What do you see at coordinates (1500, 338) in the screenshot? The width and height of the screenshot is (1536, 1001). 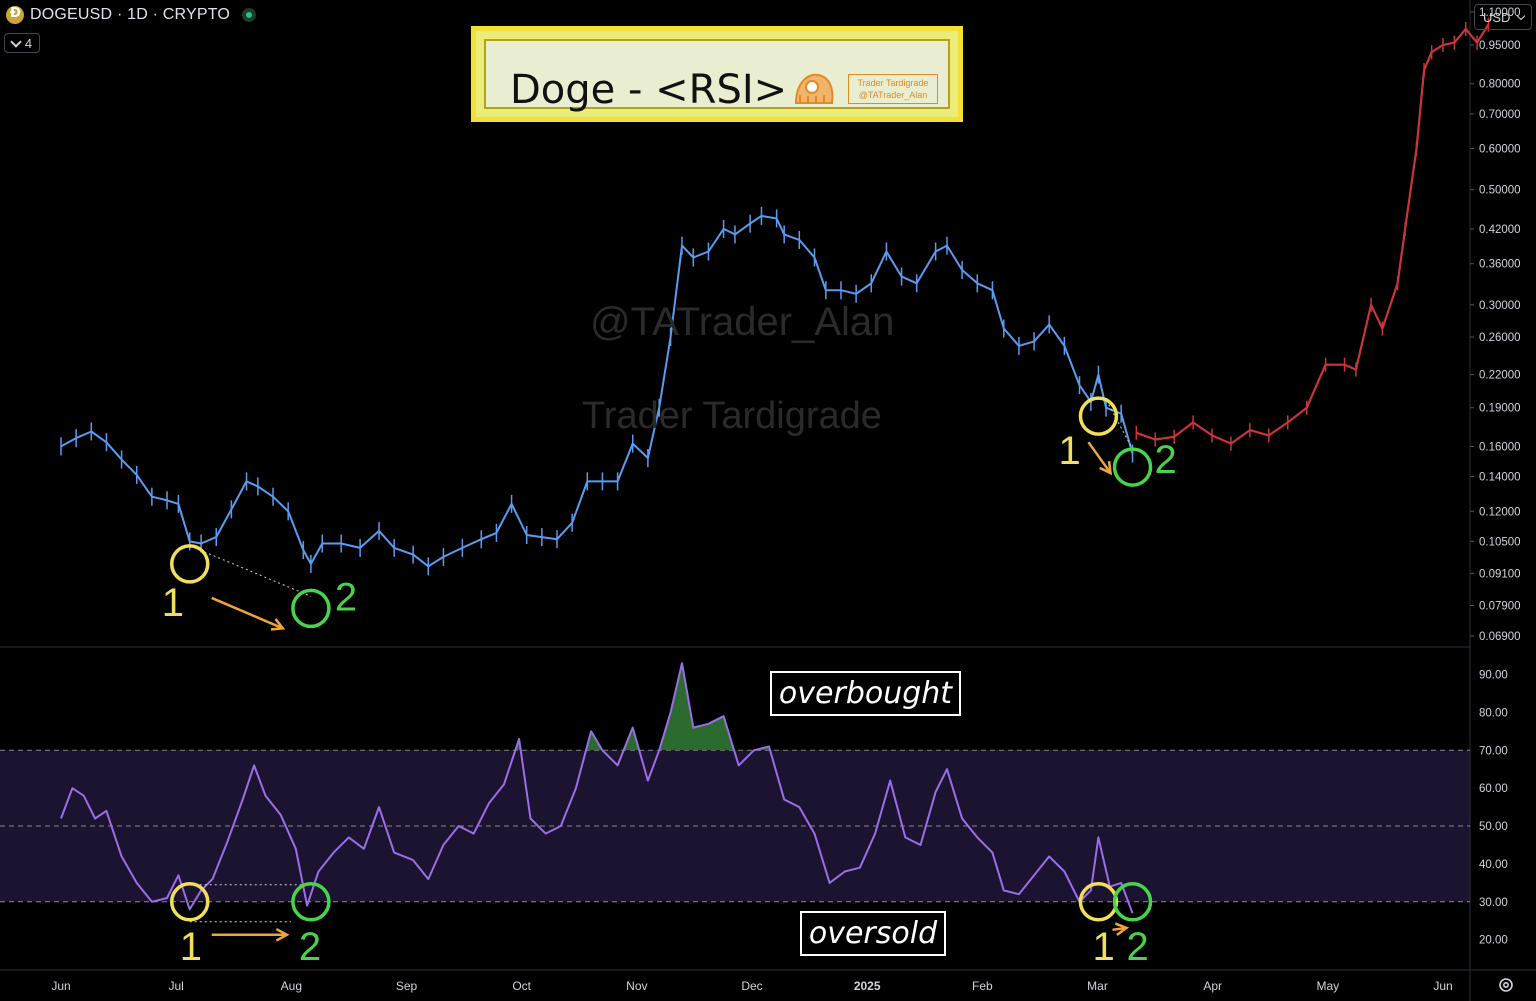 I see `price-tick-label: 0.26000` at bounding box center [1500, 338].